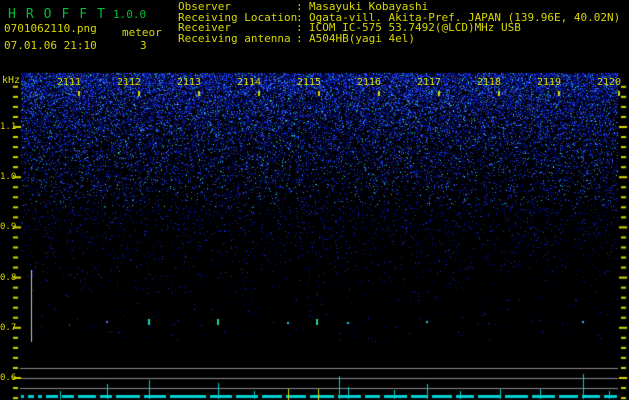 This screenshot has height=400, width=629. What do you see at coordinates (549, 82) in the screenshot?
I see `time-tick-label: 2119` at bounding box center [549, 82].